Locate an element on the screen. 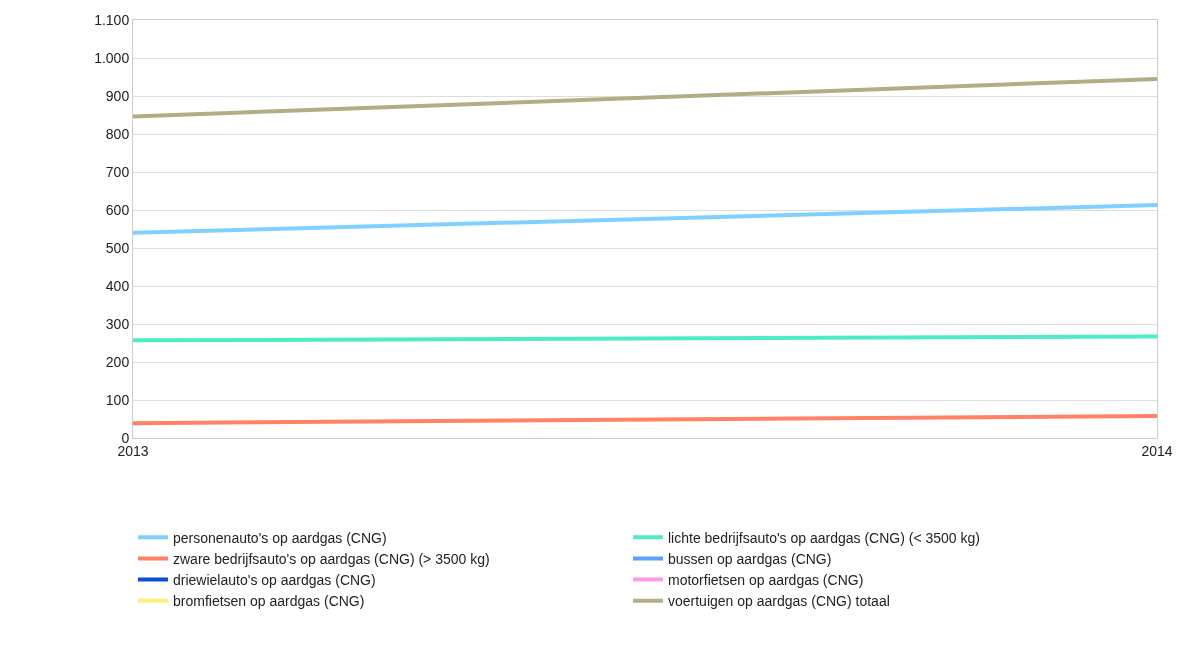 Image resolution: width=1185 pixels, height=646 pixels. legend-label: personenauto's op aardgas (CNG) is located at coordinates (280, 537).